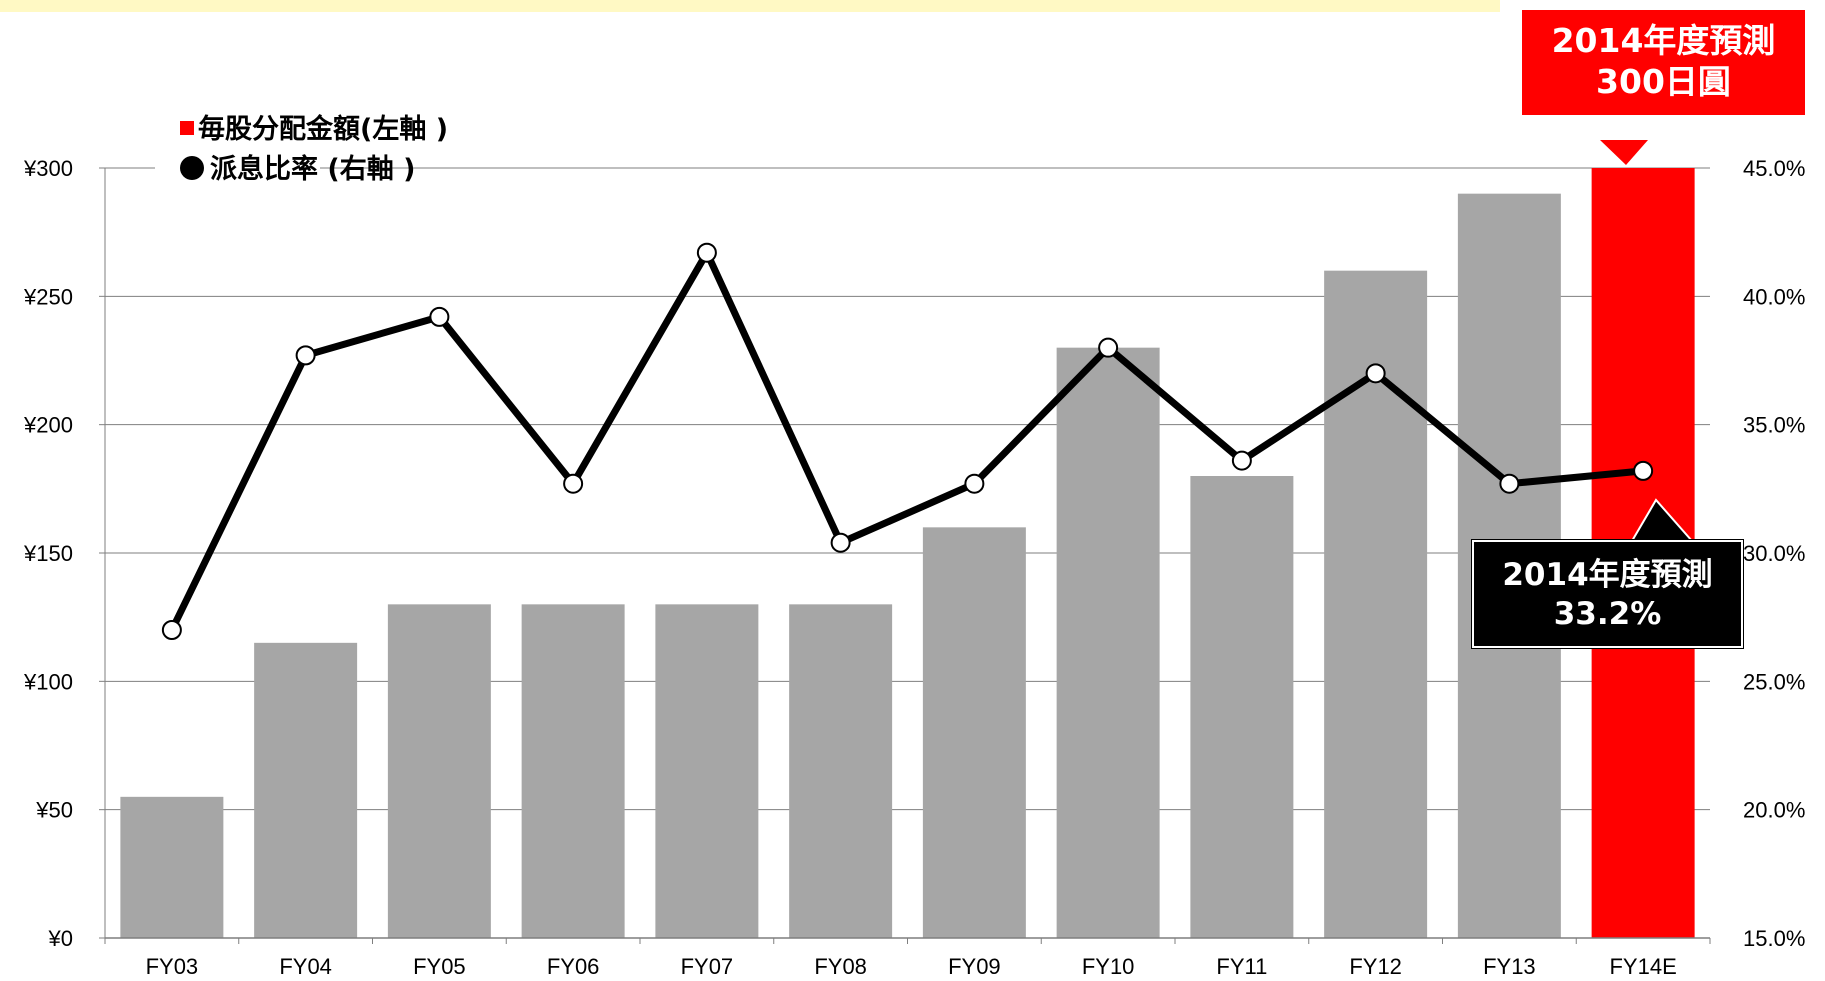 This screenshot has height=981, width=1825. Describe the element at coordinates (305, 966) in the screenshot. I see `x-tick-label: FY04` at that location.